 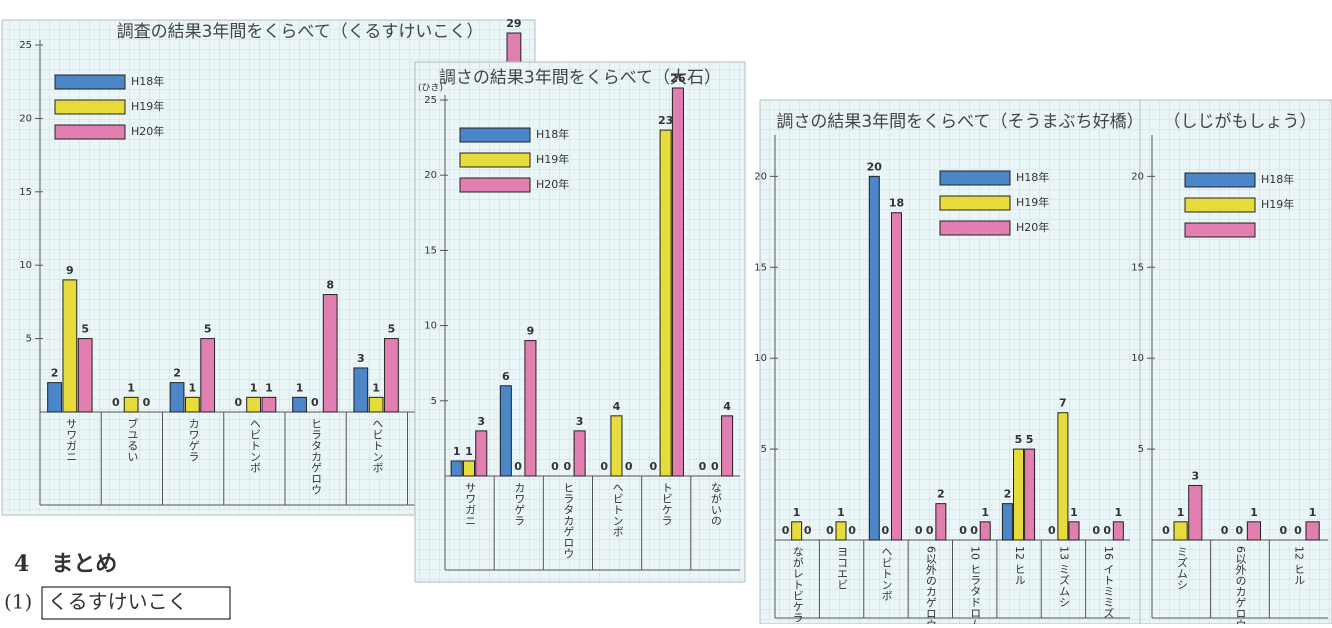 What do you see at coordinates (300, 32) in the screenshot?
I see `chart-title: 調査の結果3年間をくらべて（くるすけいこく）` at bounding box center [300, 32].